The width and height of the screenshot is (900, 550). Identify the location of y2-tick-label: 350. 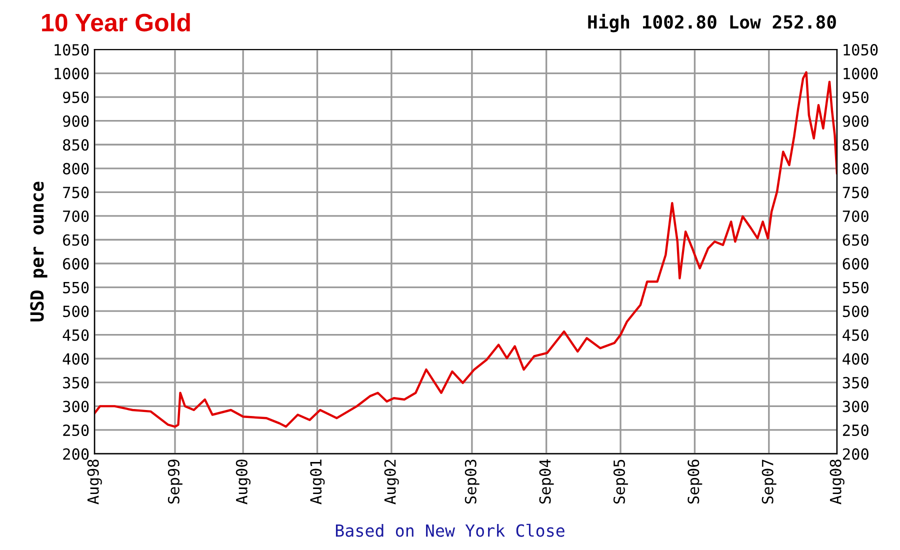
(855, 382).